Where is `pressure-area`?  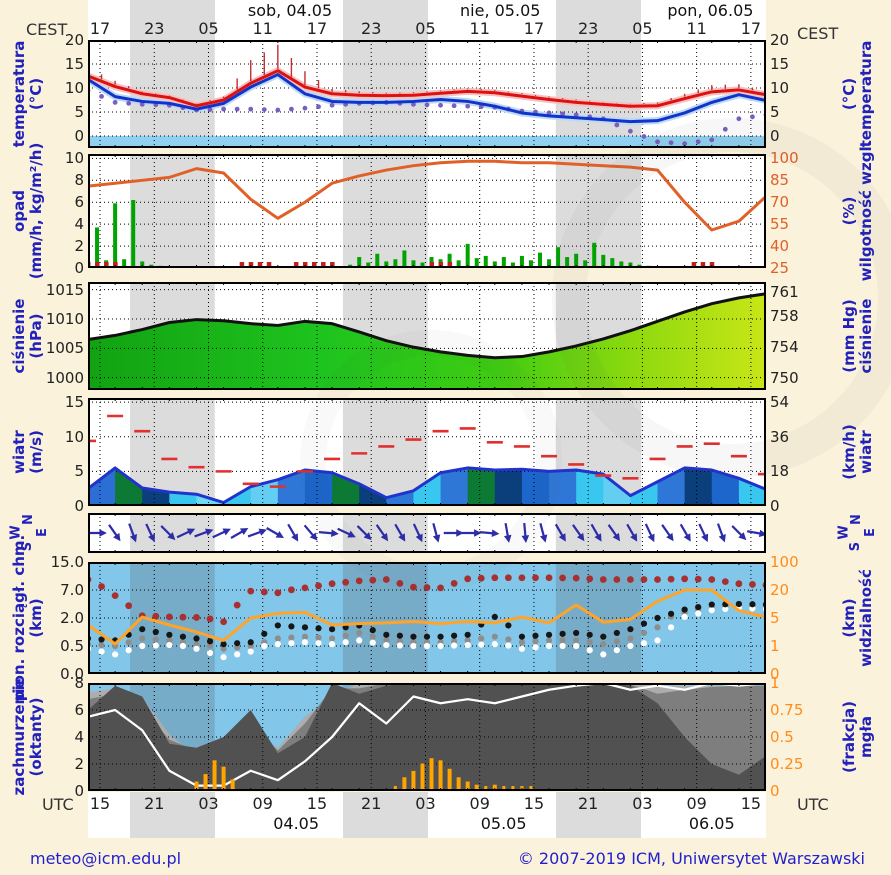 pressure-area is located at coordinates (427, 341).